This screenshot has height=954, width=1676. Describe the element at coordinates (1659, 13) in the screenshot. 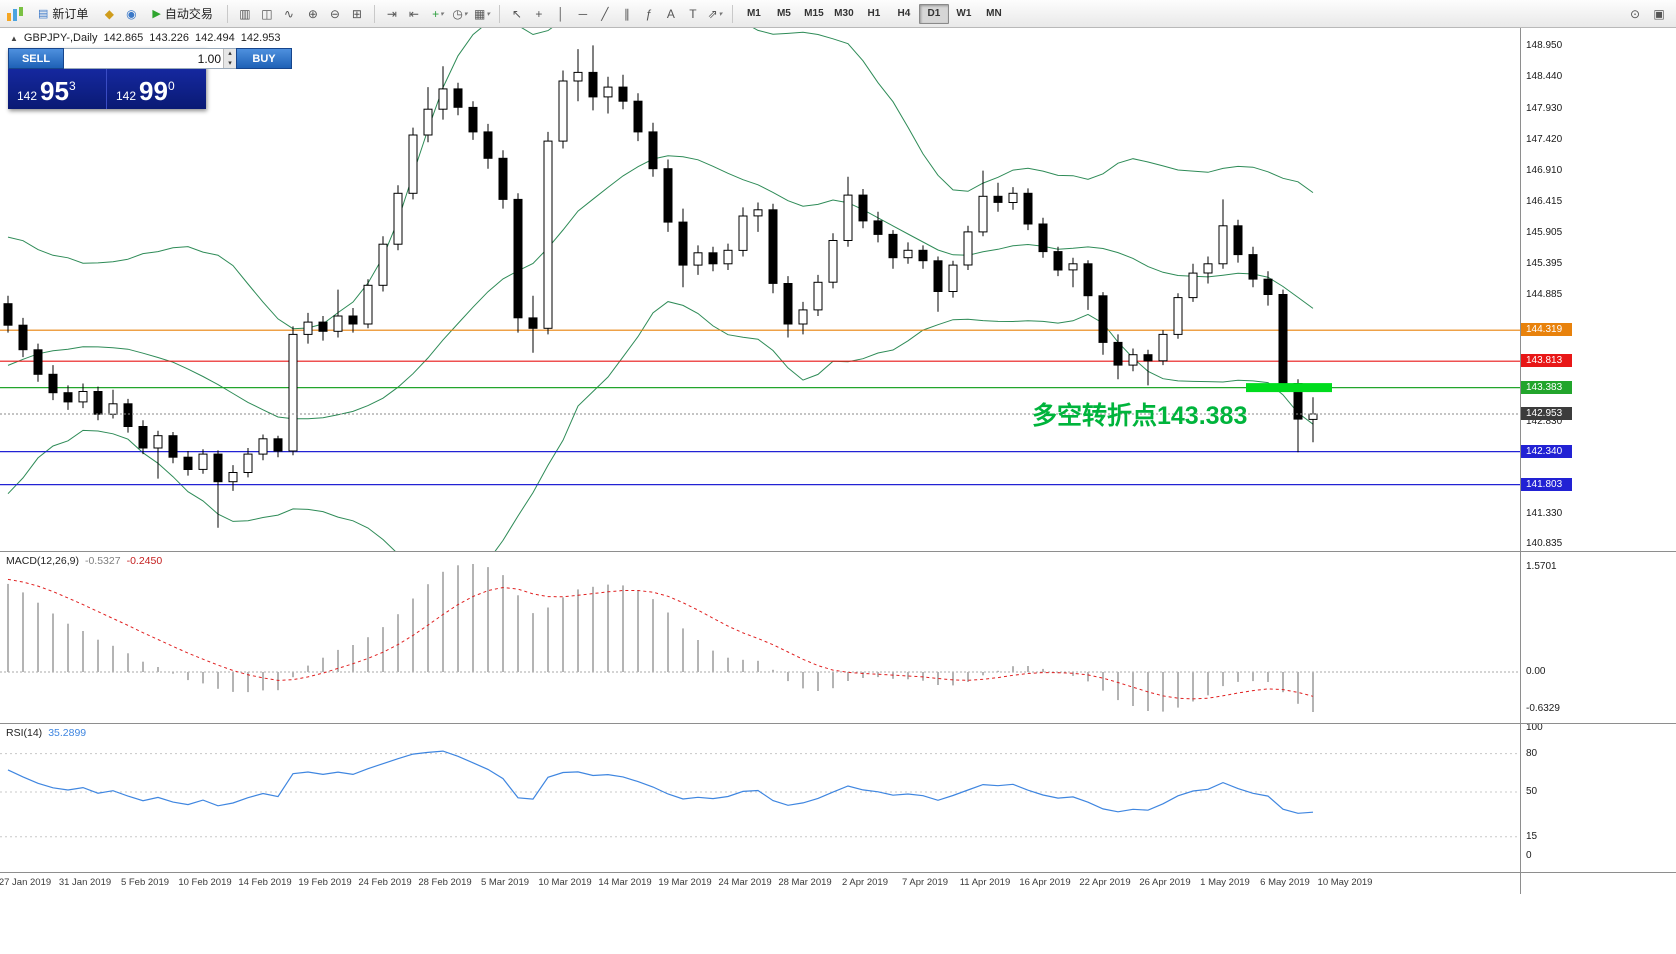

I see `new-window-icon: ▣` at that location.